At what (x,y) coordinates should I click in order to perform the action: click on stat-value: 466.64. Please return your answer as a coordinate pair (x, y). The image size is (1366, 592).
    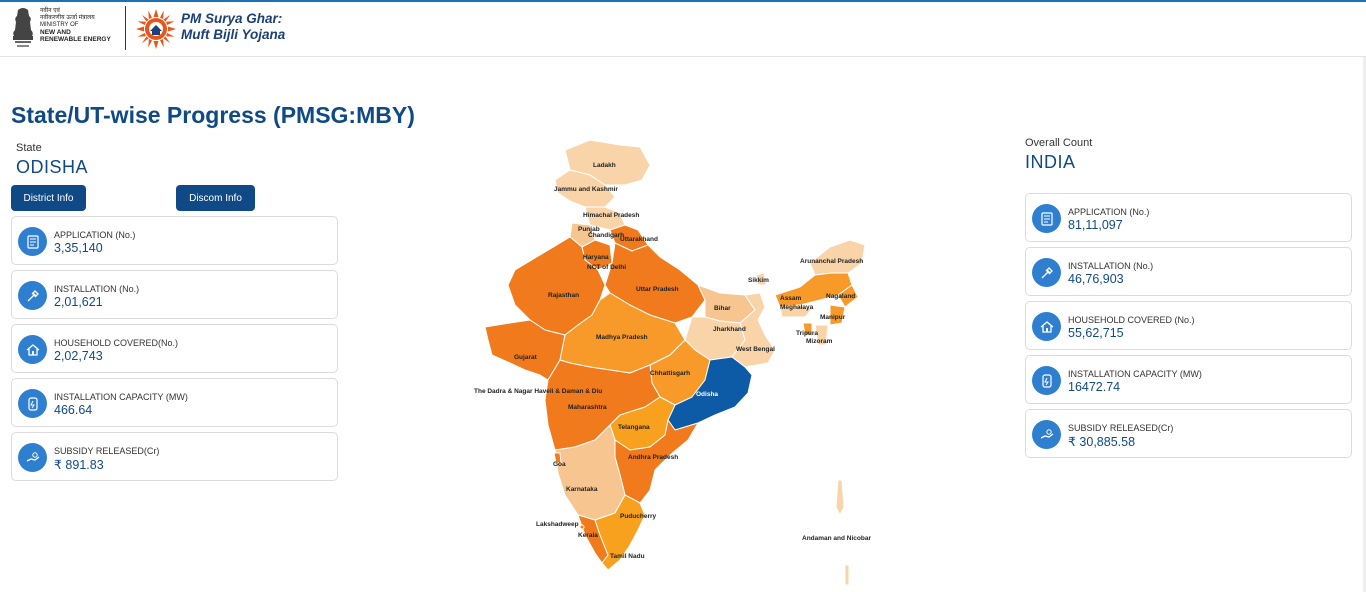
    Looking at the image, I should click on (73, 410).